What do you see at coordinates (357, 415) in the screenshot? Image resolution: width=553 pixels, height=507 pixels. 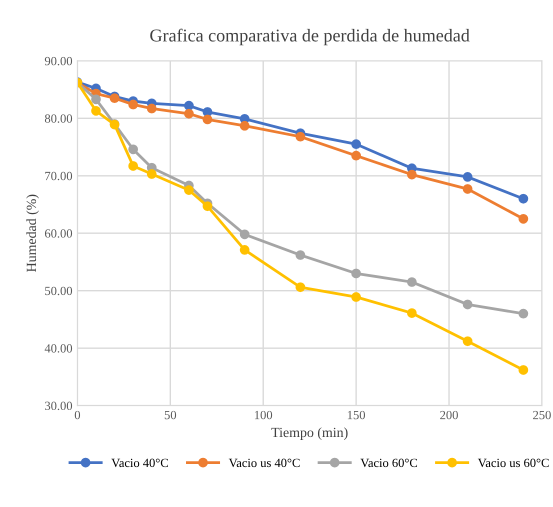 I see `x-tick-label: 150` at bounding box center [357, 415].